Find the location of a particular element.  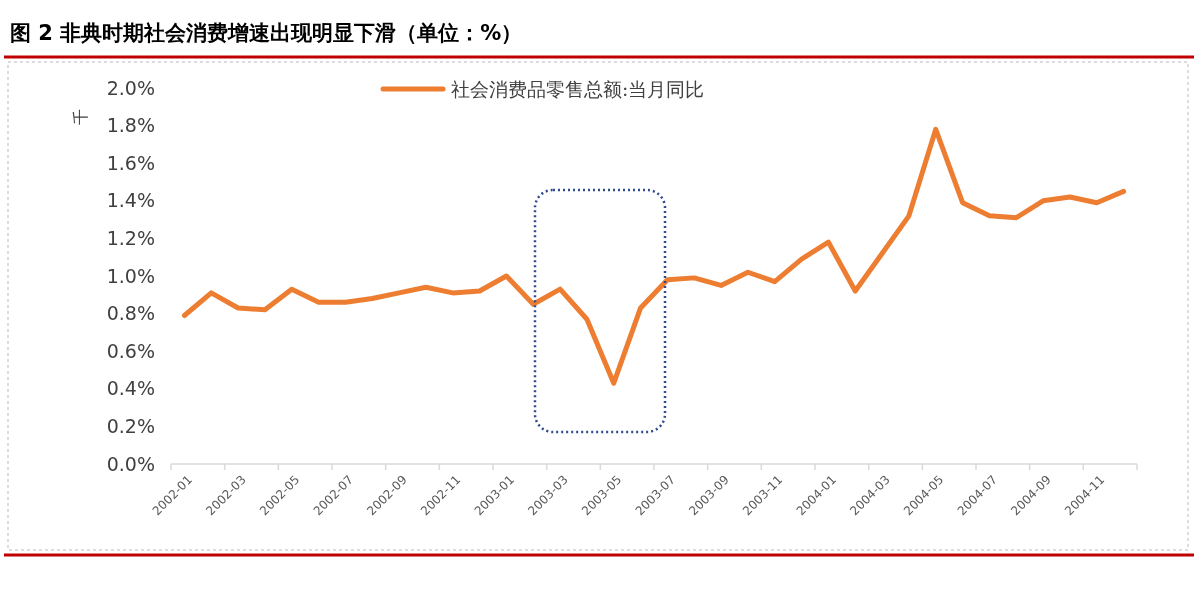

y-tick-label: 0.0% is located at coordinates (130, 463).